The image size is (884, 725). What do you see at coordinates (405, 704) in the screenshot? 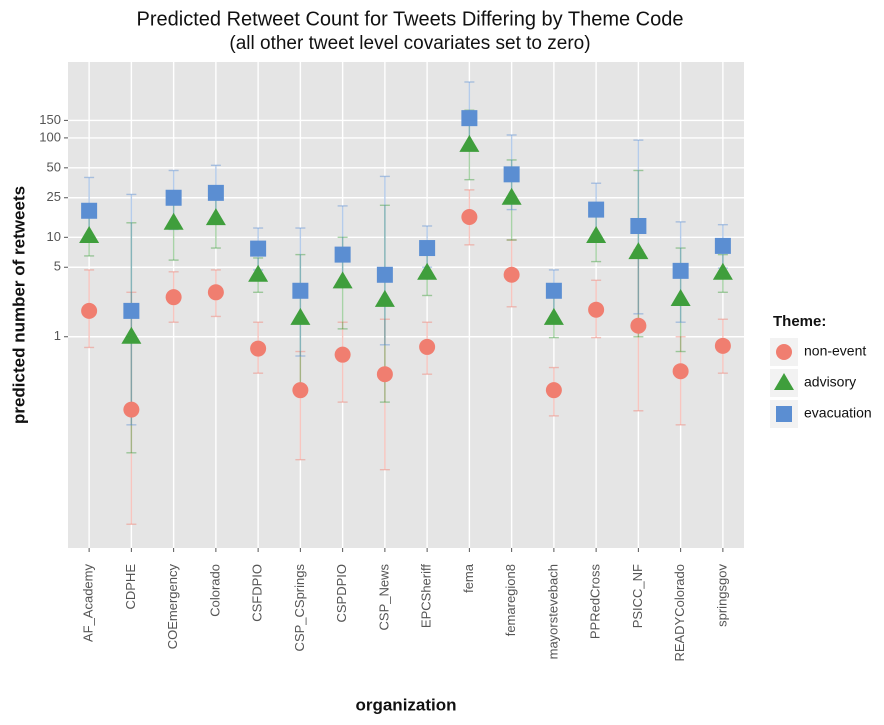
I see `x-axis-label: organization` at bounding box center [405, 704].